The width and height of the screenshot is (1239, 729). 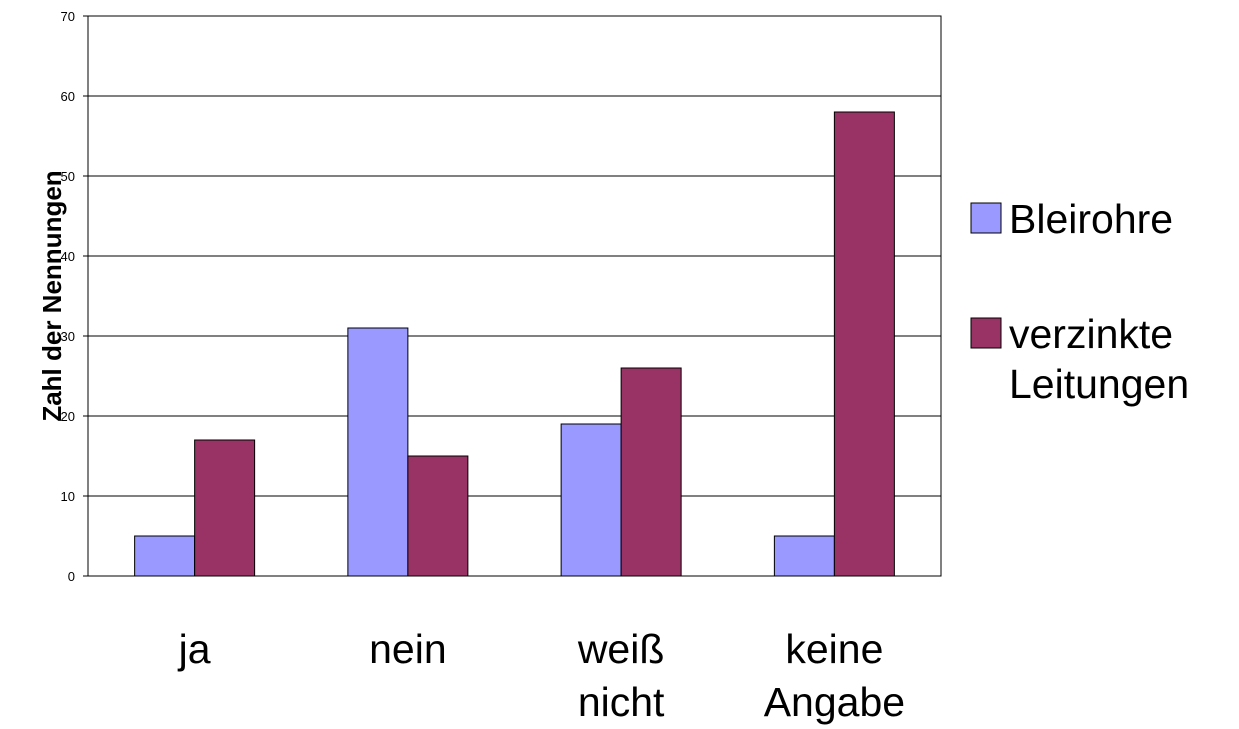 What do you see at coordinates (1091, 219) in the screenshot?
I see `legend-label: Bleirohre` at bounding box center [1091, 219].